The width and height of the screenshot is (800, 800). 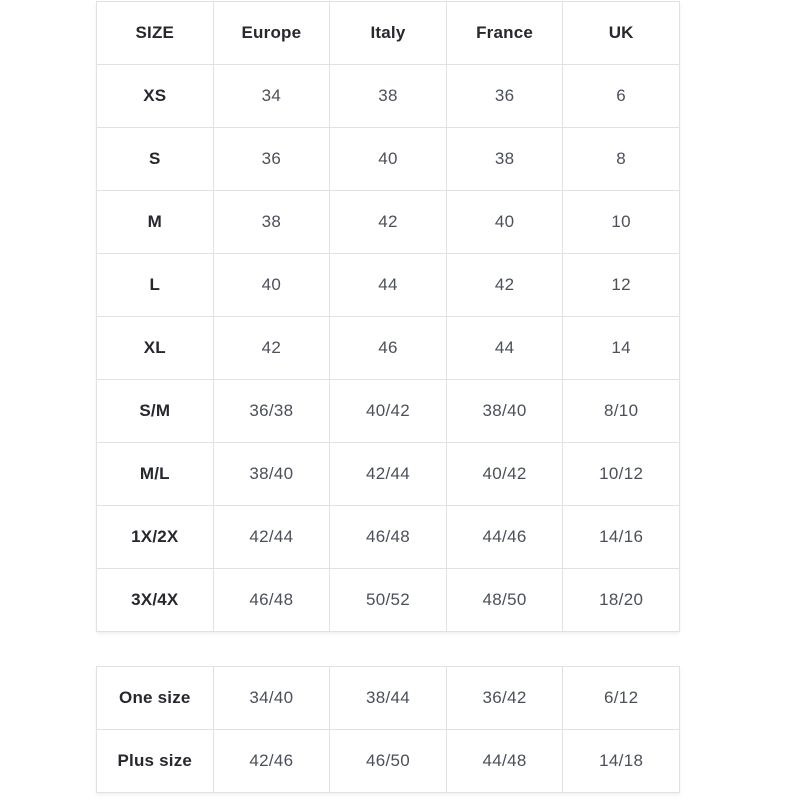 I want to click on table-row: M/L 38/40 42/44 40/42 10/12, so click(x=388, y=474).